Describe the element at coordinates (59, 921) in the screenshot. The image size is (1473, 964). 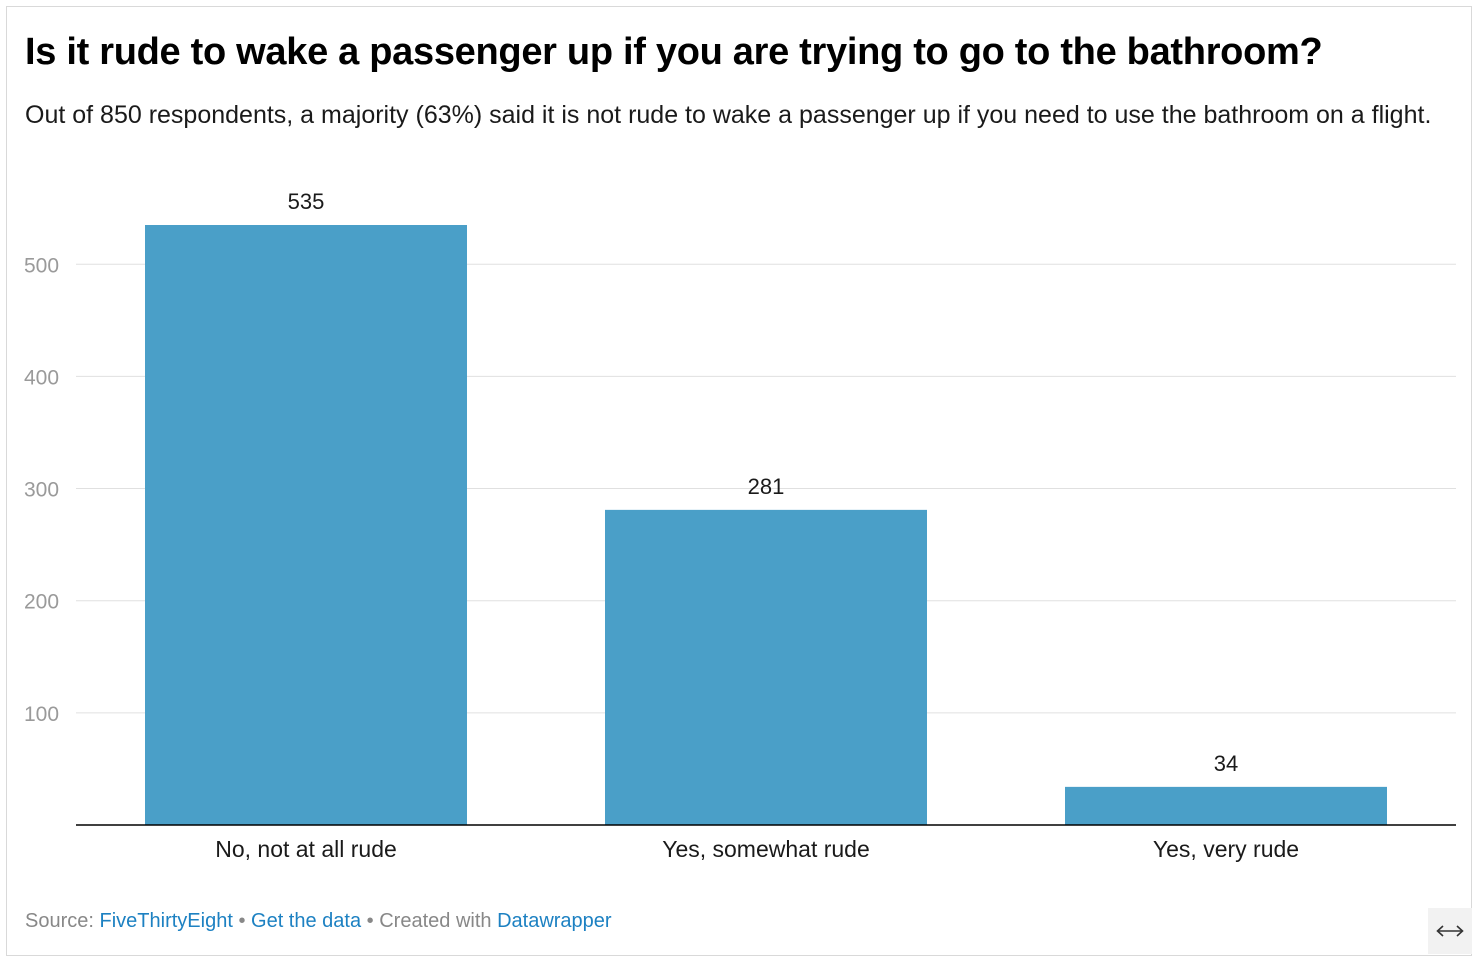
I see `source-prefix: Source:` at that location.